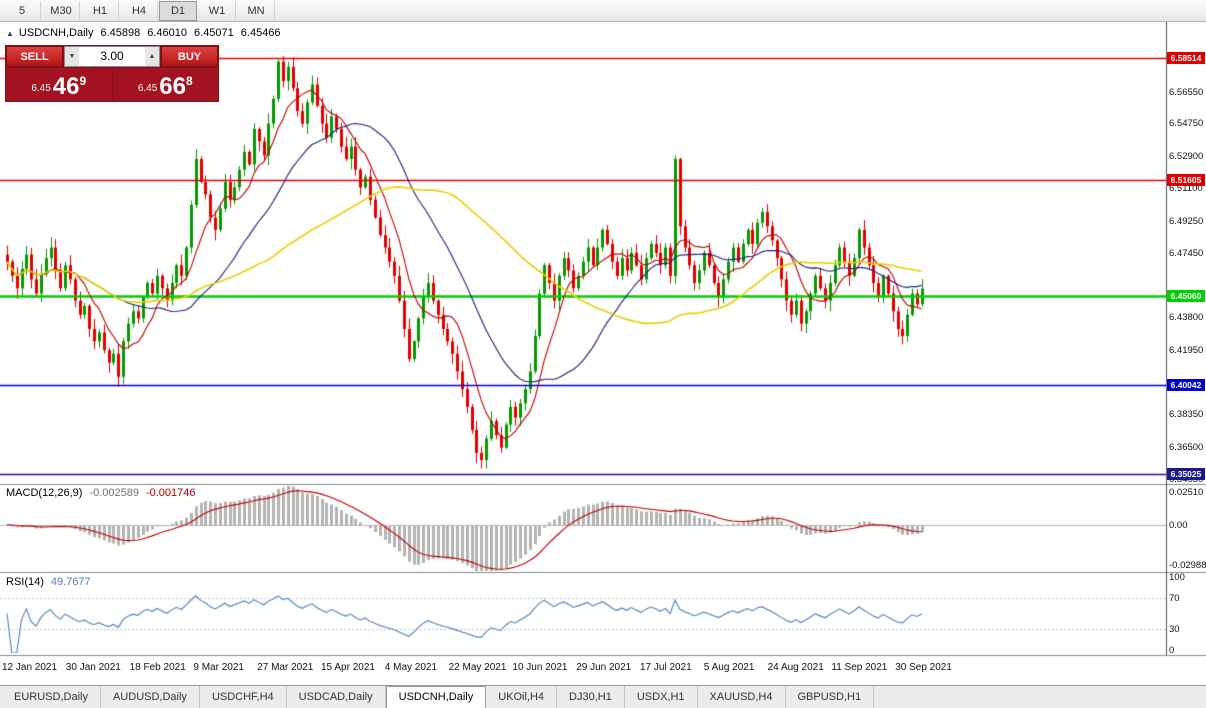  What do you see at coordinates (150, 697) in the screenshot?
I see `chart-tab-audusd: AUDUSD,Daily` at bounding box center [150, 697].